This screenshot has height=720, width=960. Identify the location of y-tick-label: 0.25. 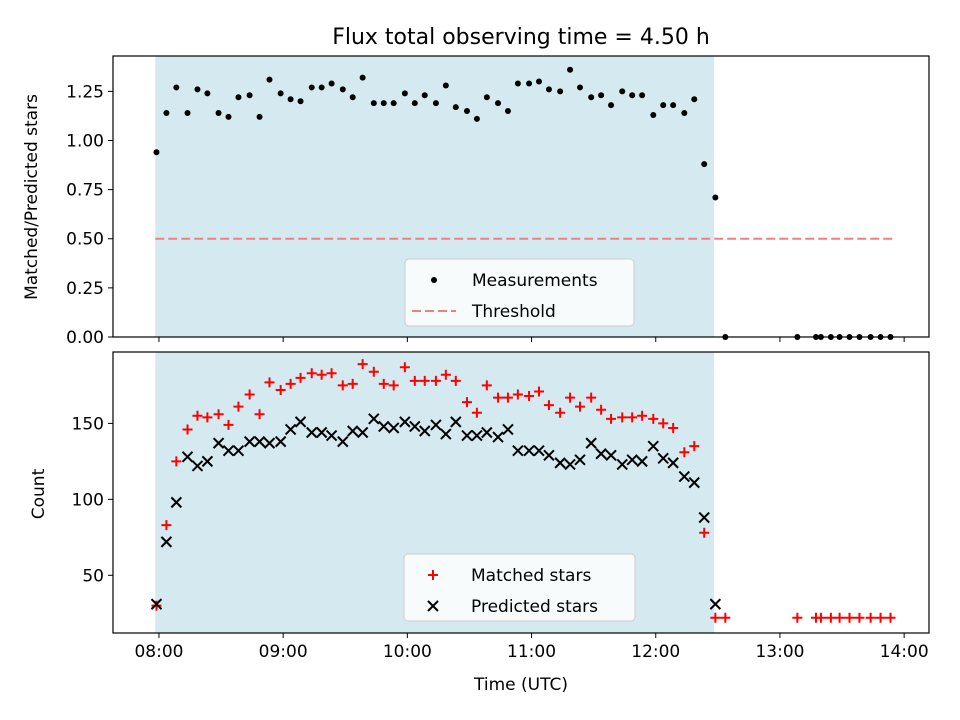
(85, 289).